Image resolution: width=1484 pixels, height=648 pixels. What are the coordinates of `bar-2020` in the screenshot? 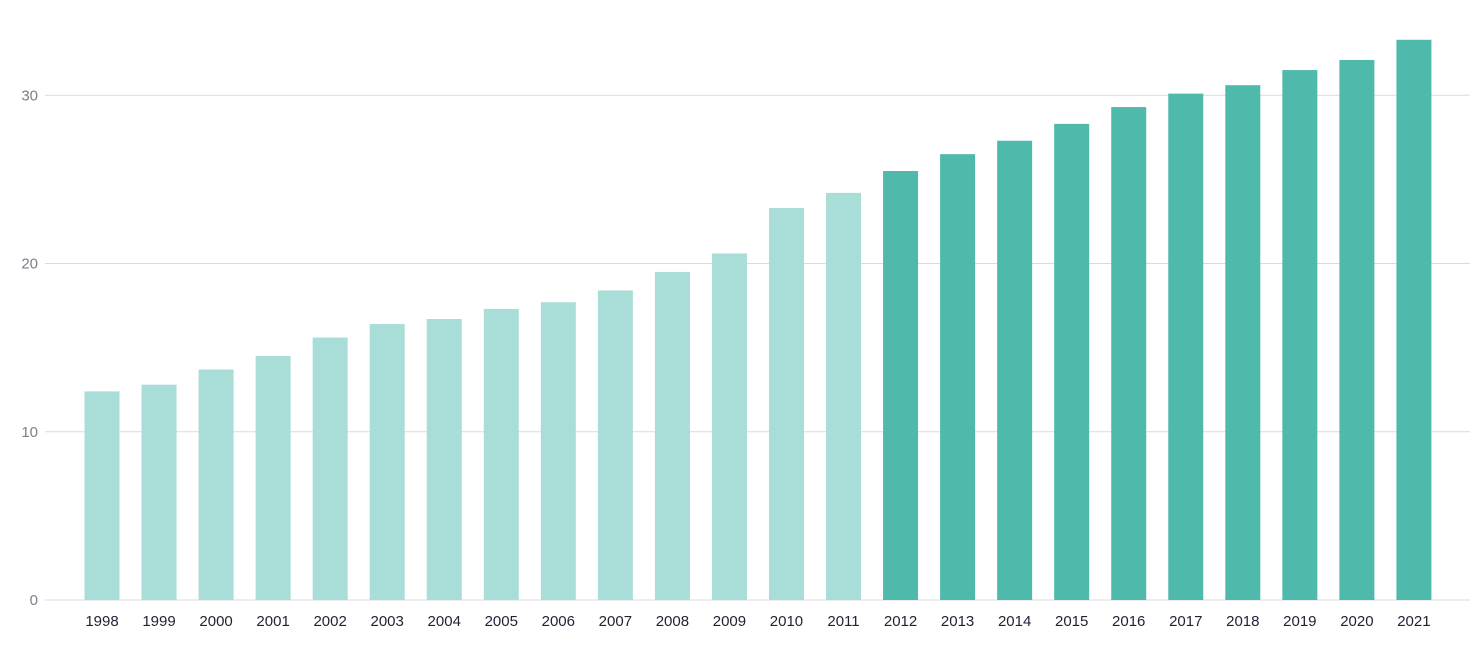 It's located at (1357, 329).